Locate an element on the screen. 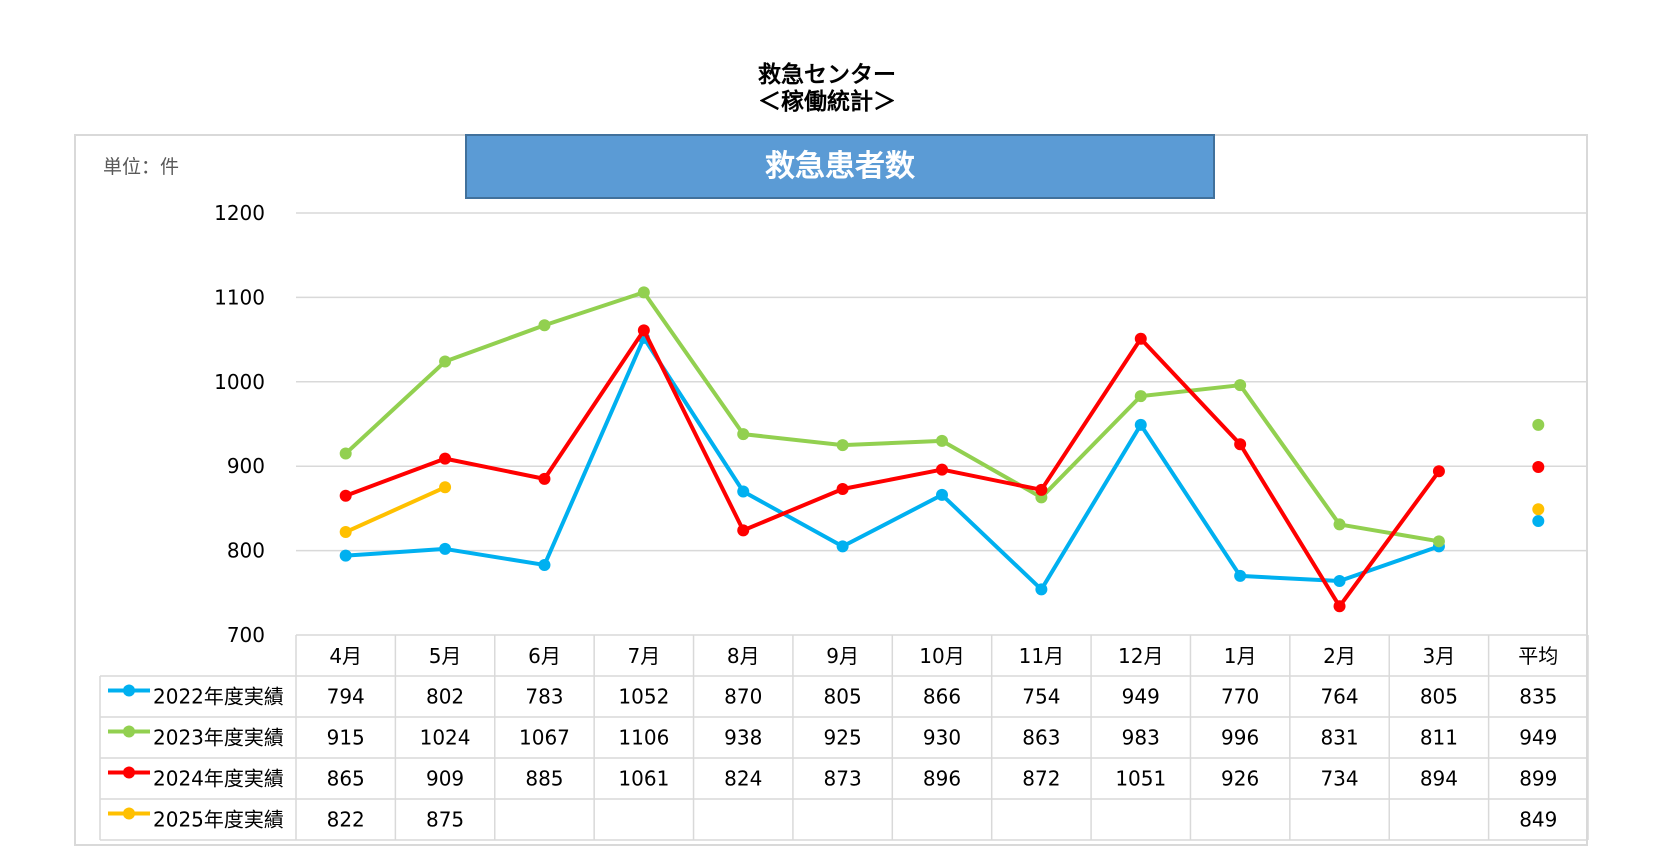 The height and width of the screenshot is (850, 1654). table-value: 822 is located at coordinates (346, 820).